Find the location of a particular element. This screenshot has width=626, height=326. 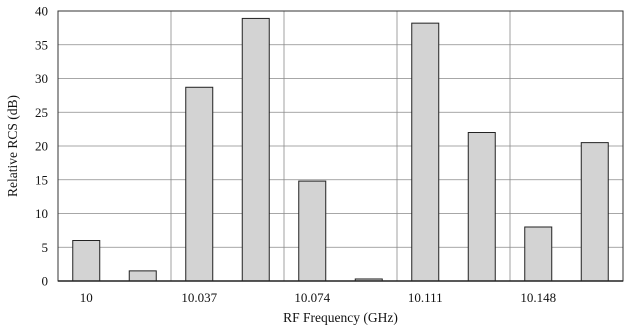

y-tick-label: 40 is located at coordinates (41, 11).